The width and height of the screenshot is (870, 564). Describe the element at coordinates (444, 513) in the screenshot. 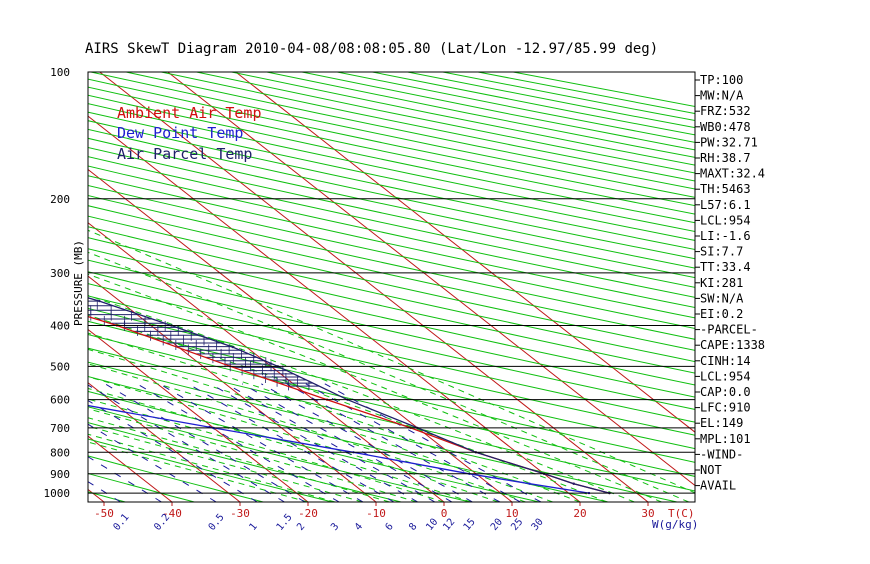

I see `bottom-temp-label: 0` at that location.